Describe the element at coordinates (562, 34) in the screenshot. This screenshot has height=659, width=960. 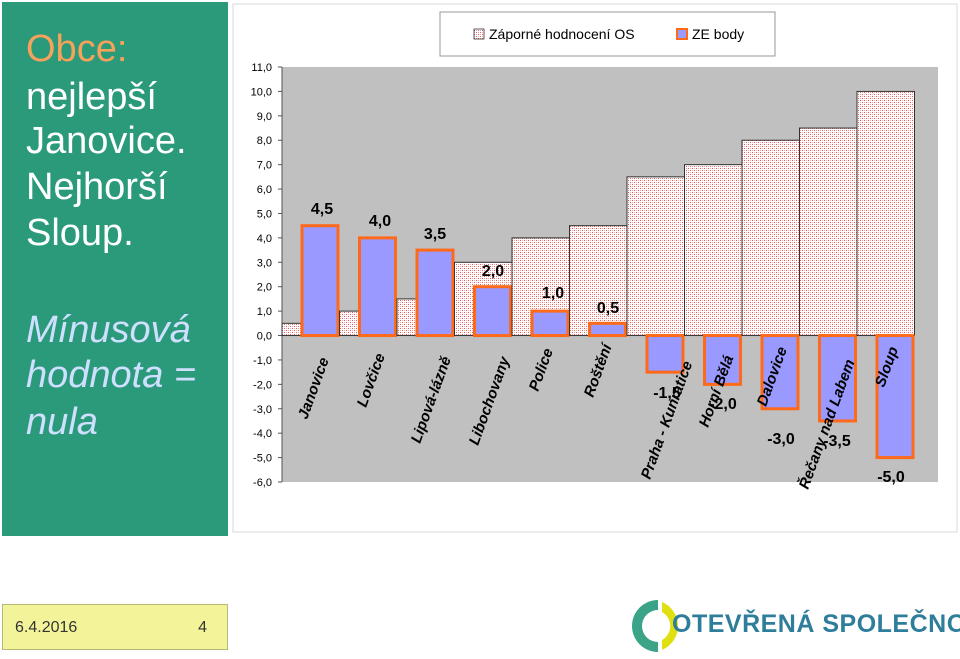
I see `legend-label-zaporne: Záporné hodnocení OS` at that location.